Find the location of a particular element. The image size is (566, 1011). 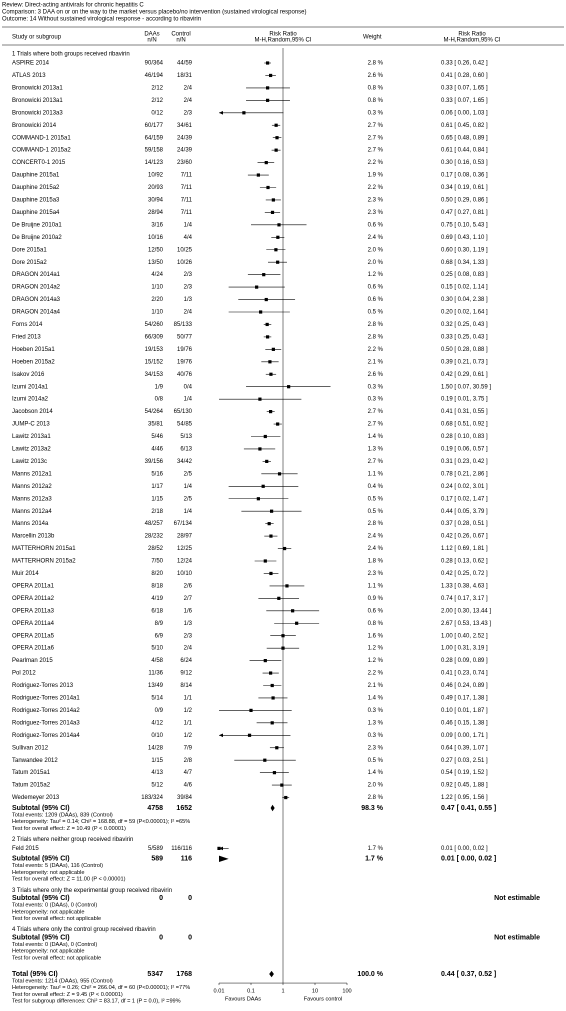

ci-label: 0.17 [ 0.02, 1.47 ] is located at coordinates (464, 499).